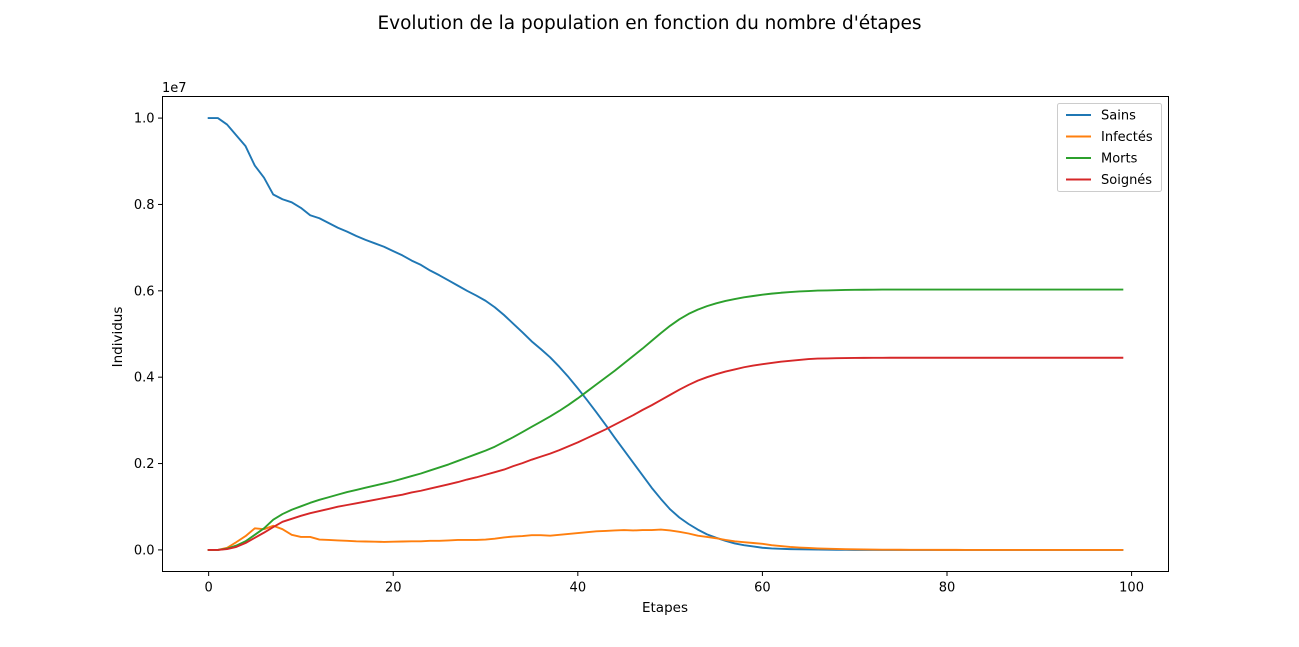 The width and height of the screenshot is (1299, 647). Describe the element at coordinates (144, 205) in the screenshot. I see `y-tick-label: 0.8` at that location.